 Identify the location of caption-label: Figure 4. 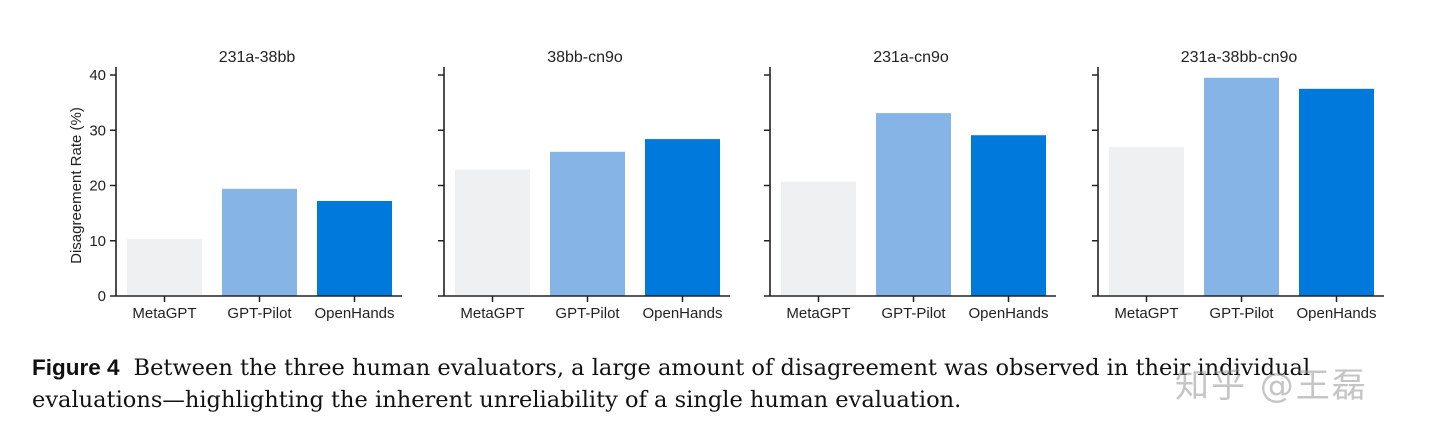
(76, 367).